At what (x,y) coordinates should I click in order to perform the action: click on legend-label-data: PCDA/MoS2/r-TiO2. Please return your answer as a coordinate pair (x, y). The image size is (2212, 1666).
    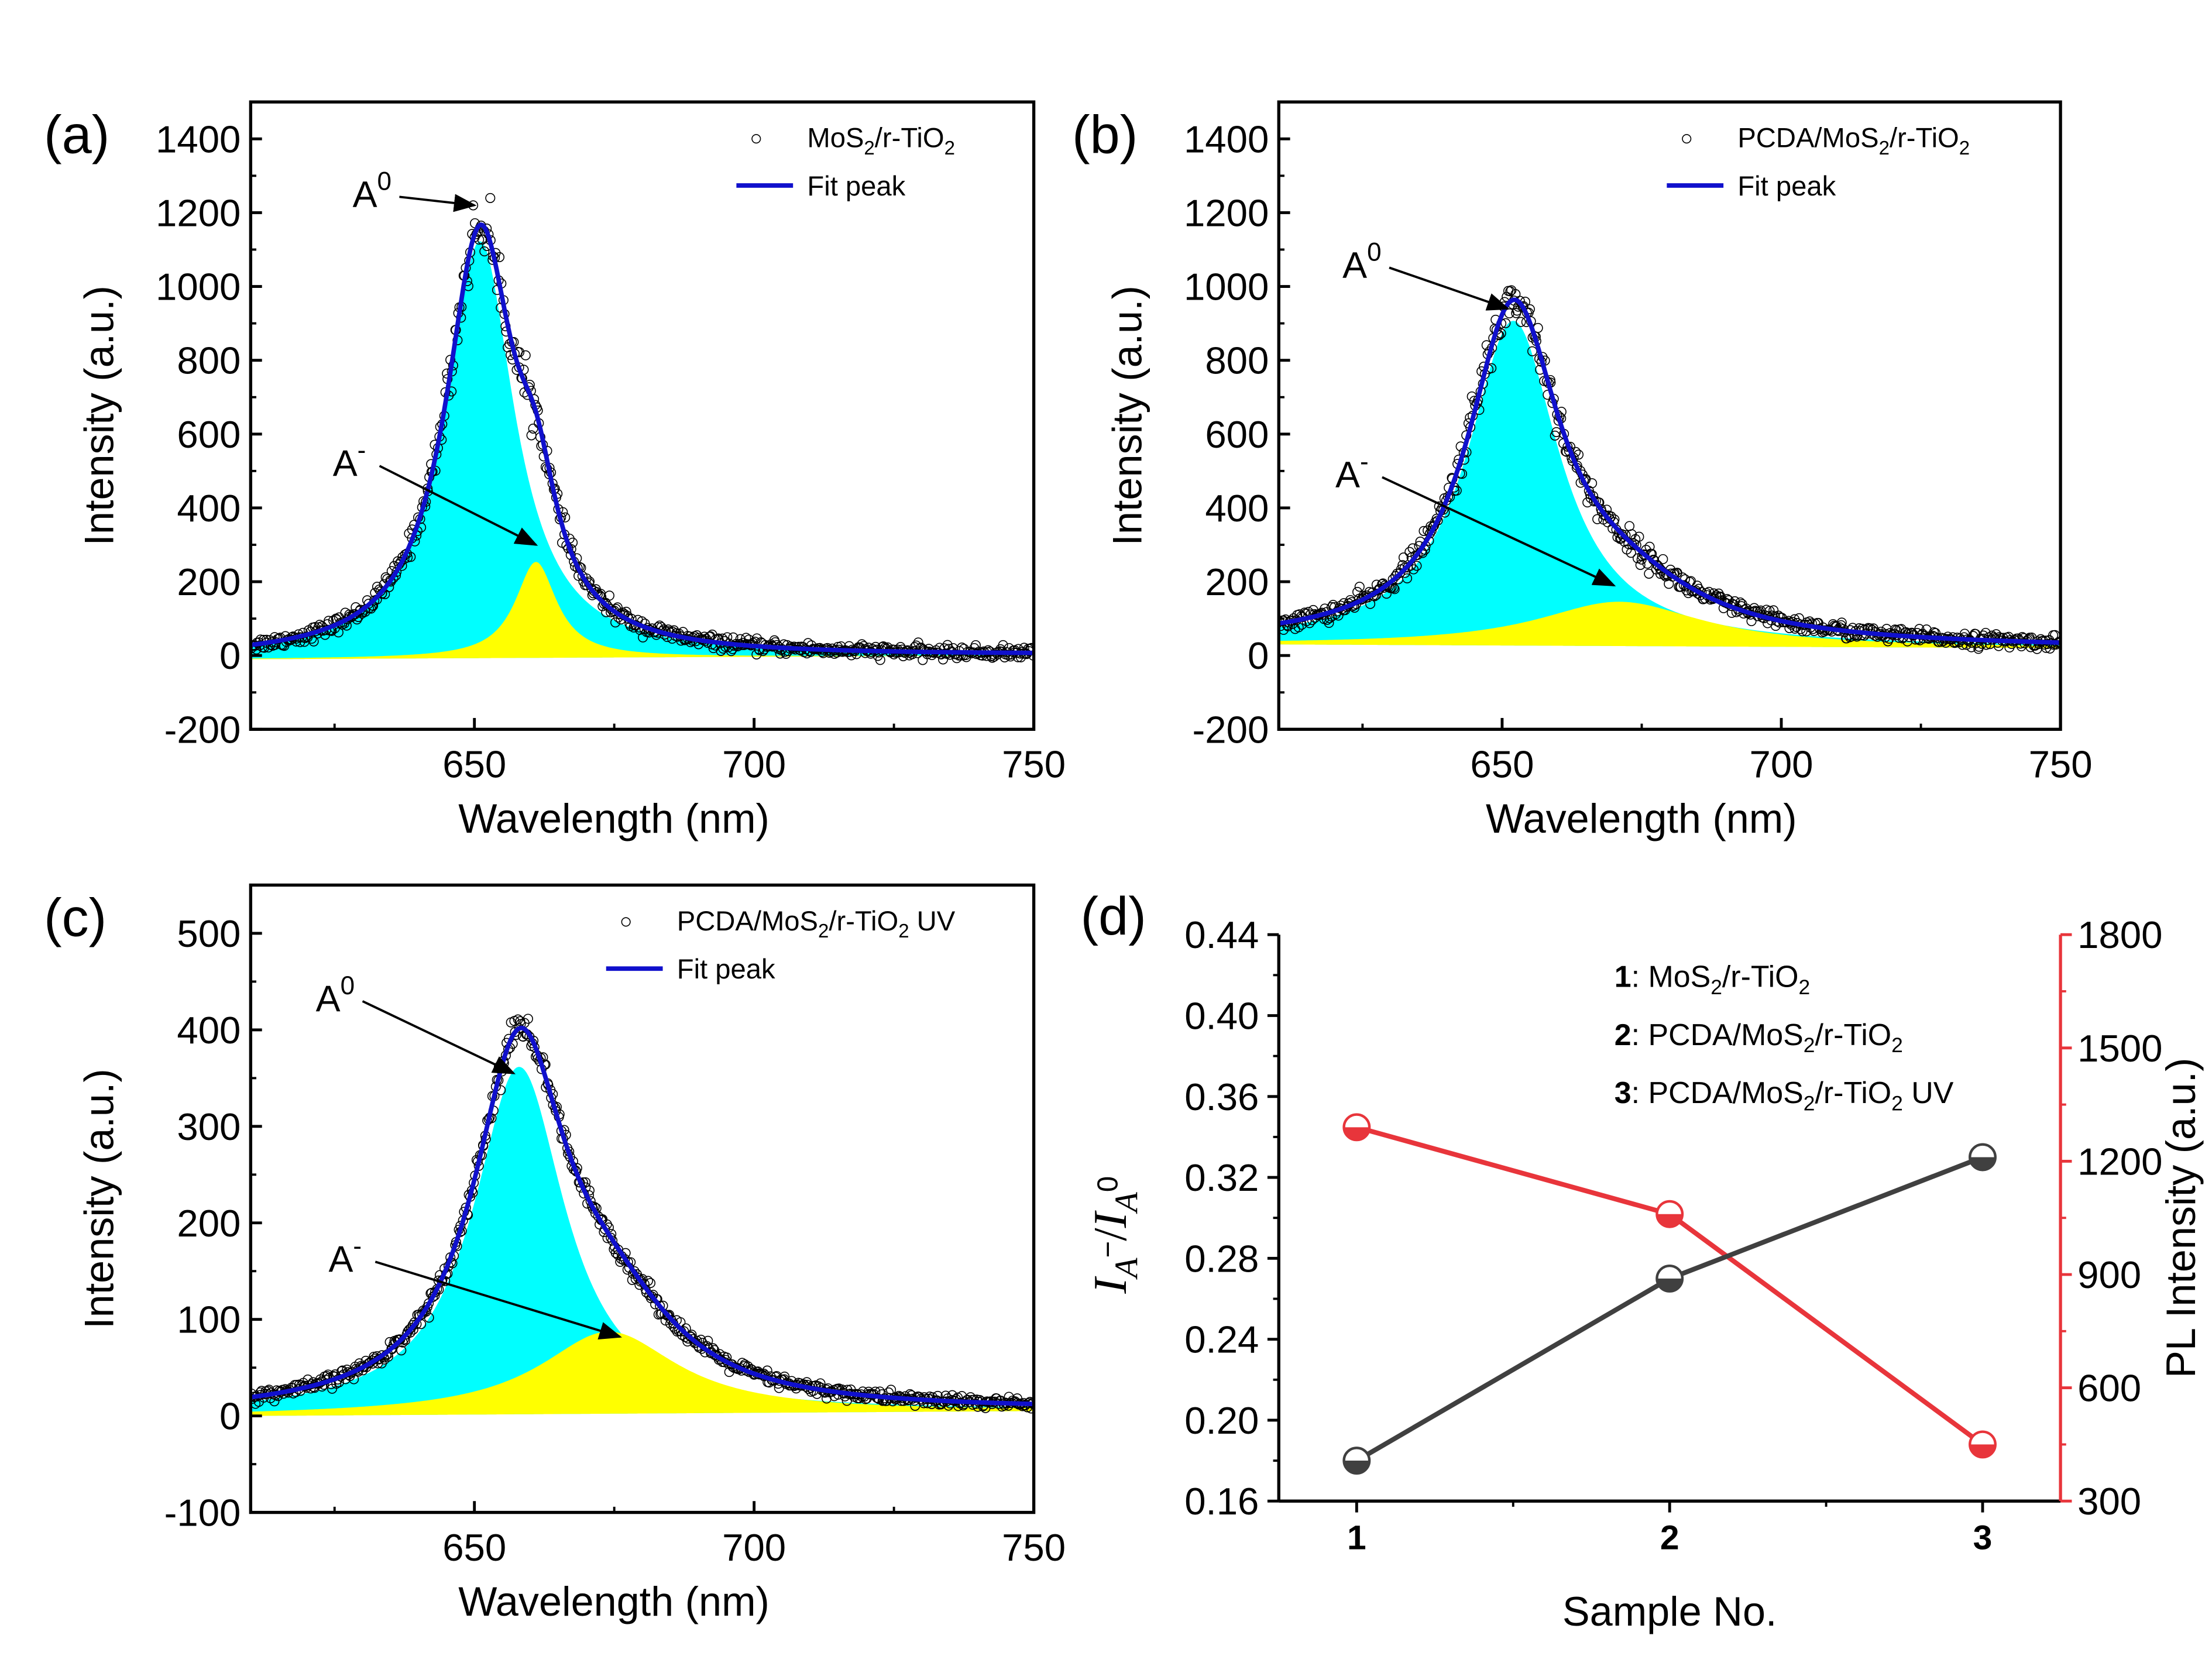
    Looking at the image, I should click on (1853, 141).